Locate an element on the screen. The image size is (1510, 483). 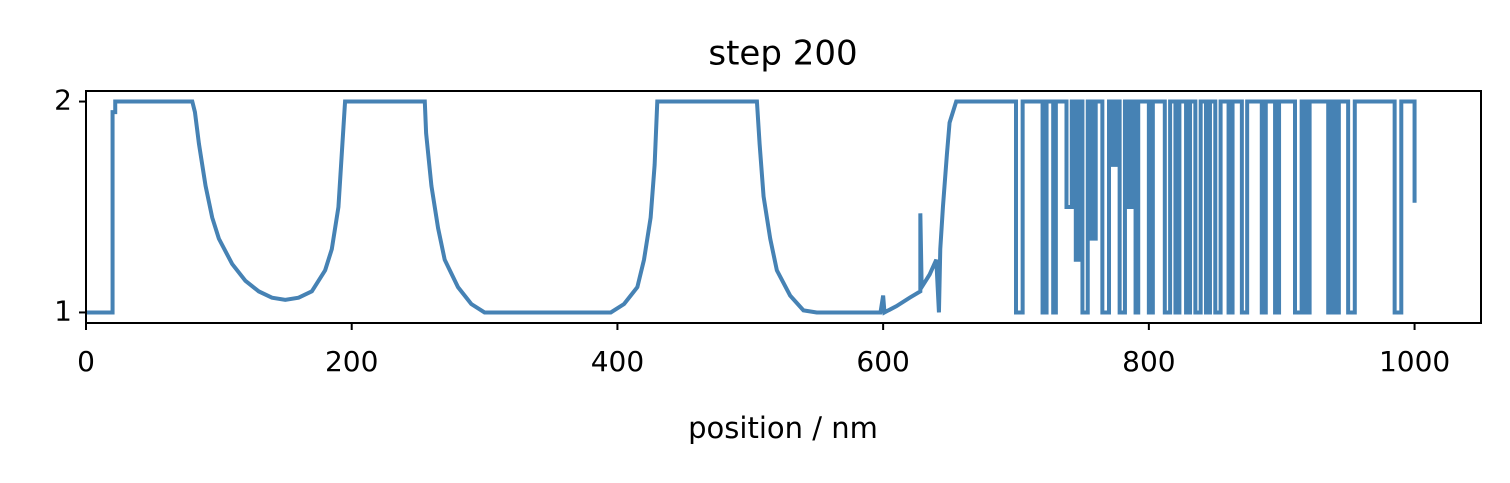
x-tick-label: 200 is located at coordinates (351, 361).